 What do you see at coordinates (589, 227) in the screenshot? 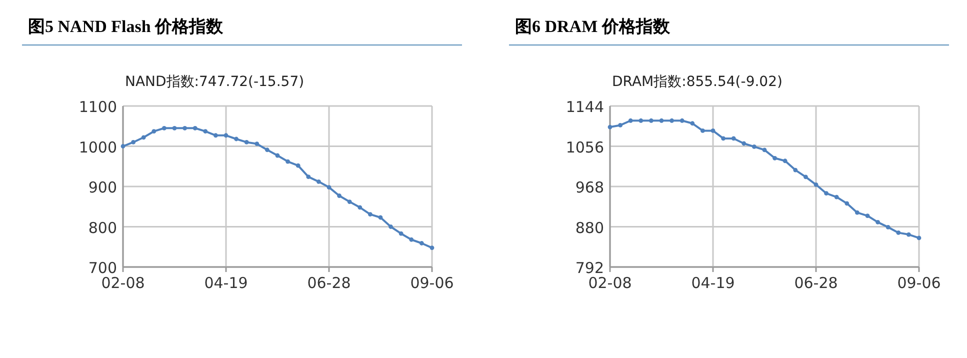
I see `y-tick-label: 880` at bounding box center [589, 227].